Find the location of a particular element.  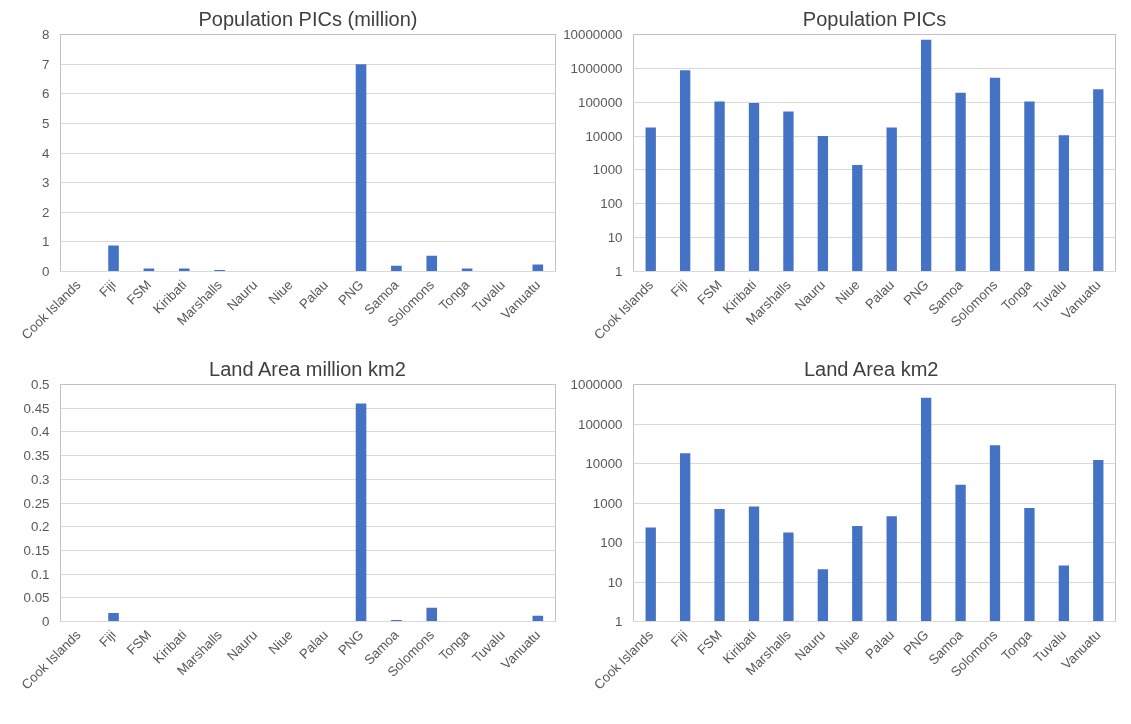

y-tick-label: 0.5 is located at coordinates (40, 384).